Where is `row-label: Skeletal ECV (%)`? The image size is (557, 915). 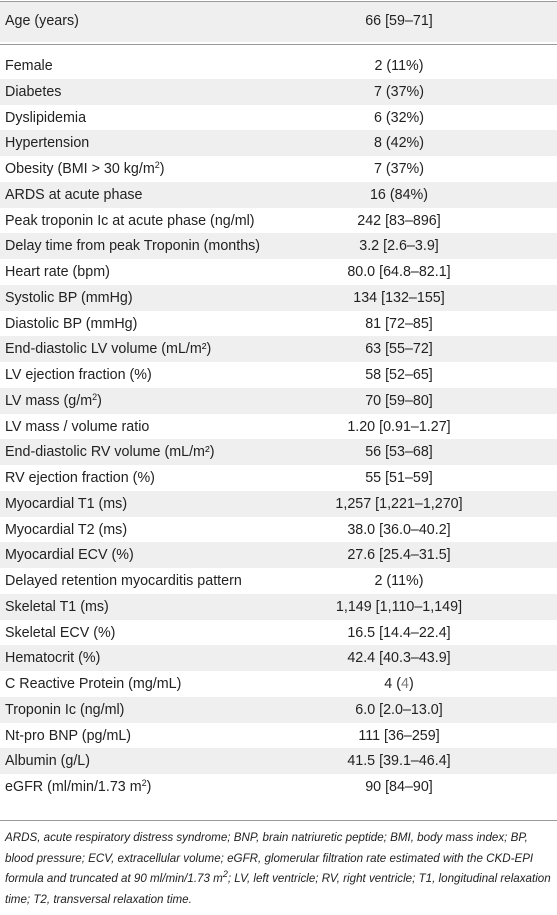
row-label: Skeletal ECV (%) is located at coordinates (60, 632).